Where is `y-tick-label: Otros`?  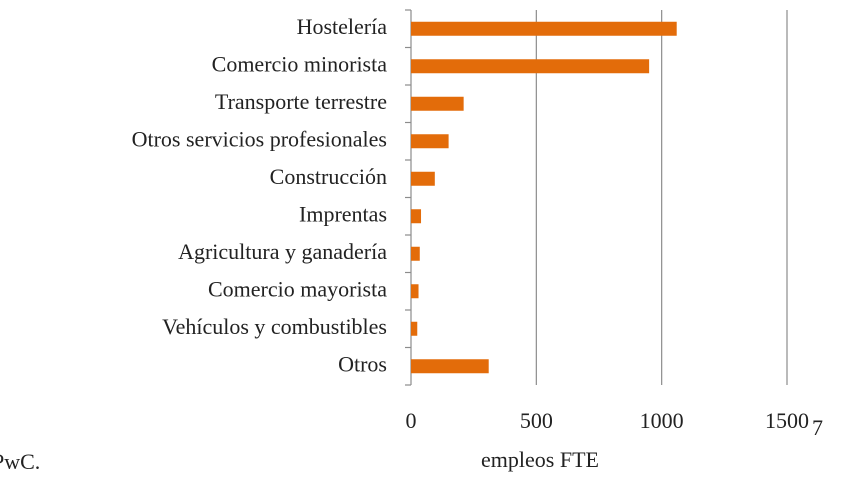
y-tick-label: Otros is located at coordinates (362, 363).